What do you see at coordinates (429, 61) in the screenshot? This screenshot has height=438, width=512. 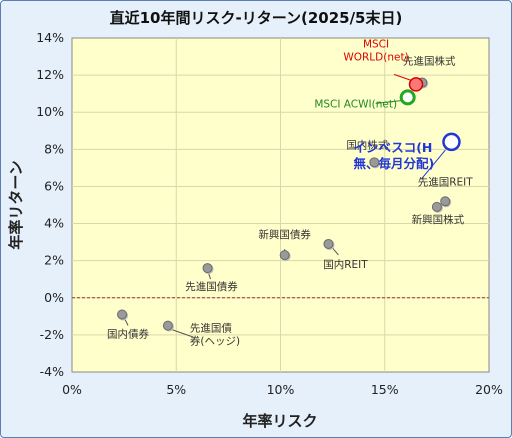 I see `point-label: 先進国株式` at bounding box center [429, 61].